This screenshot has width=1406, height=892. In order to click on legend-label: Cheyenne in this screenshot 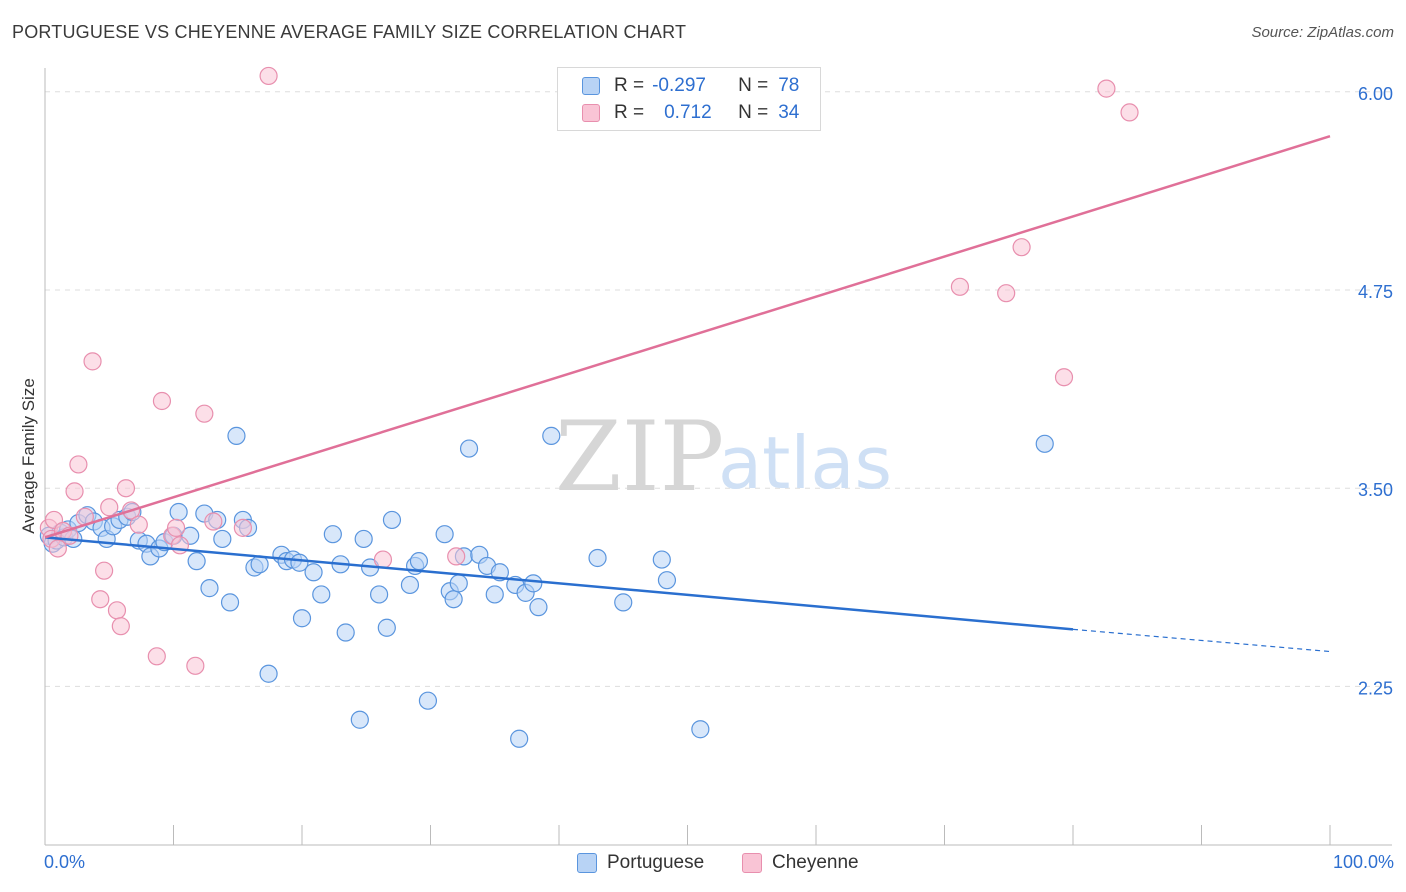, I will do `click(815, 862)`.